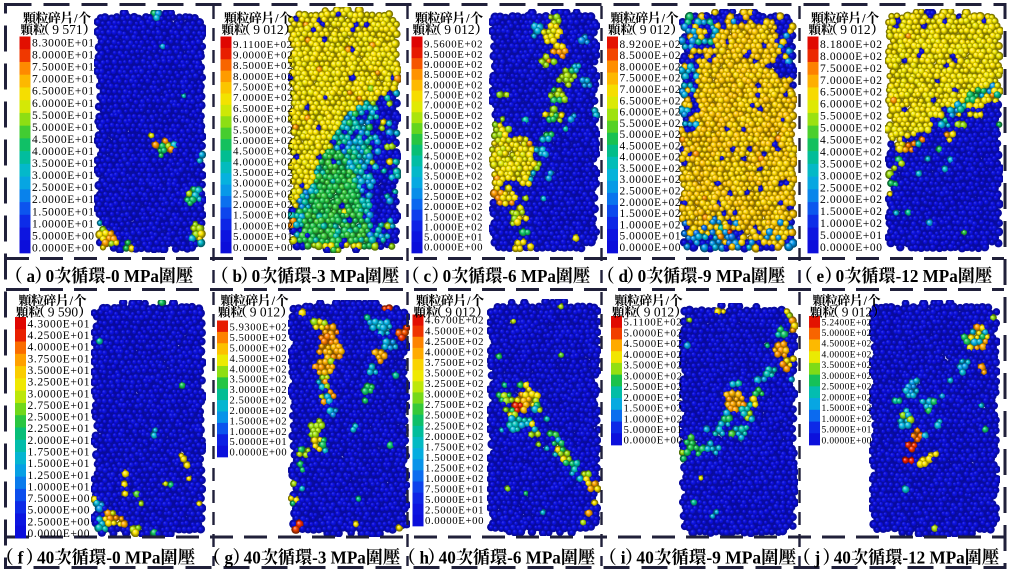 Image resolution: width=1011 pixels, height=570 pixels. I want to click on svg-text: 3.2500E+01, so click(59, 383).